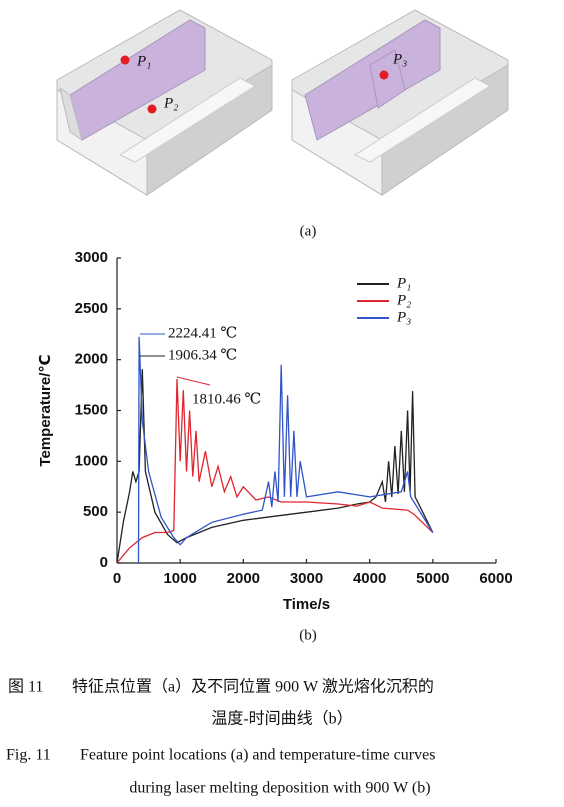  I want to click on x-tick-label: 6000, so click(495, 578).